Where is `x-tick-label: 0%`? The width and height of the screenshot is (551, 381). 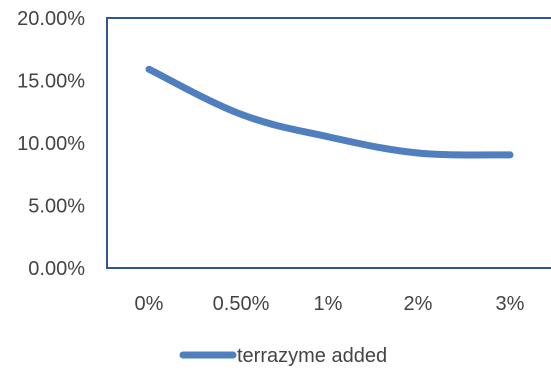
x-tick-label: 0% is located at coordinates (149, 304).